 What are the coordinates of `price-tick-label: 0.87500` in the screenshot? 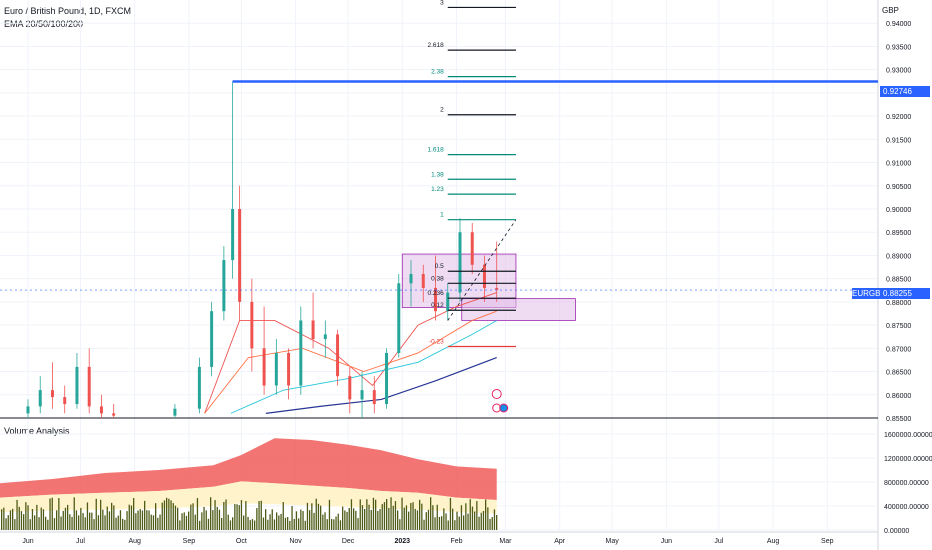 It's located at (898, 326).